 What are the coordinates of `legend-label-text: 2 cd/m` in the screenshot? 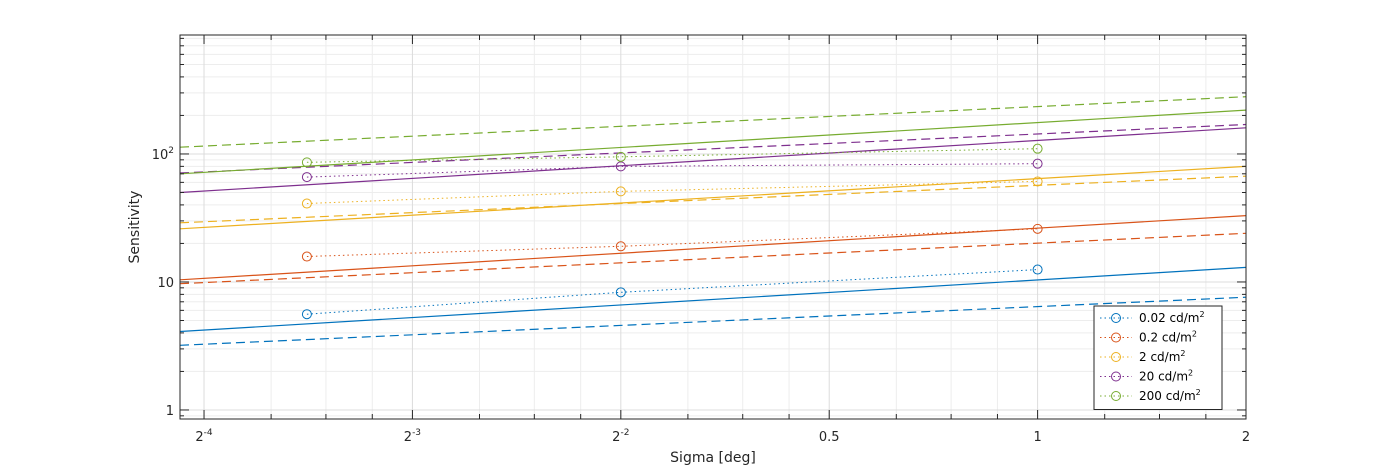 It's located at (1159, 357).